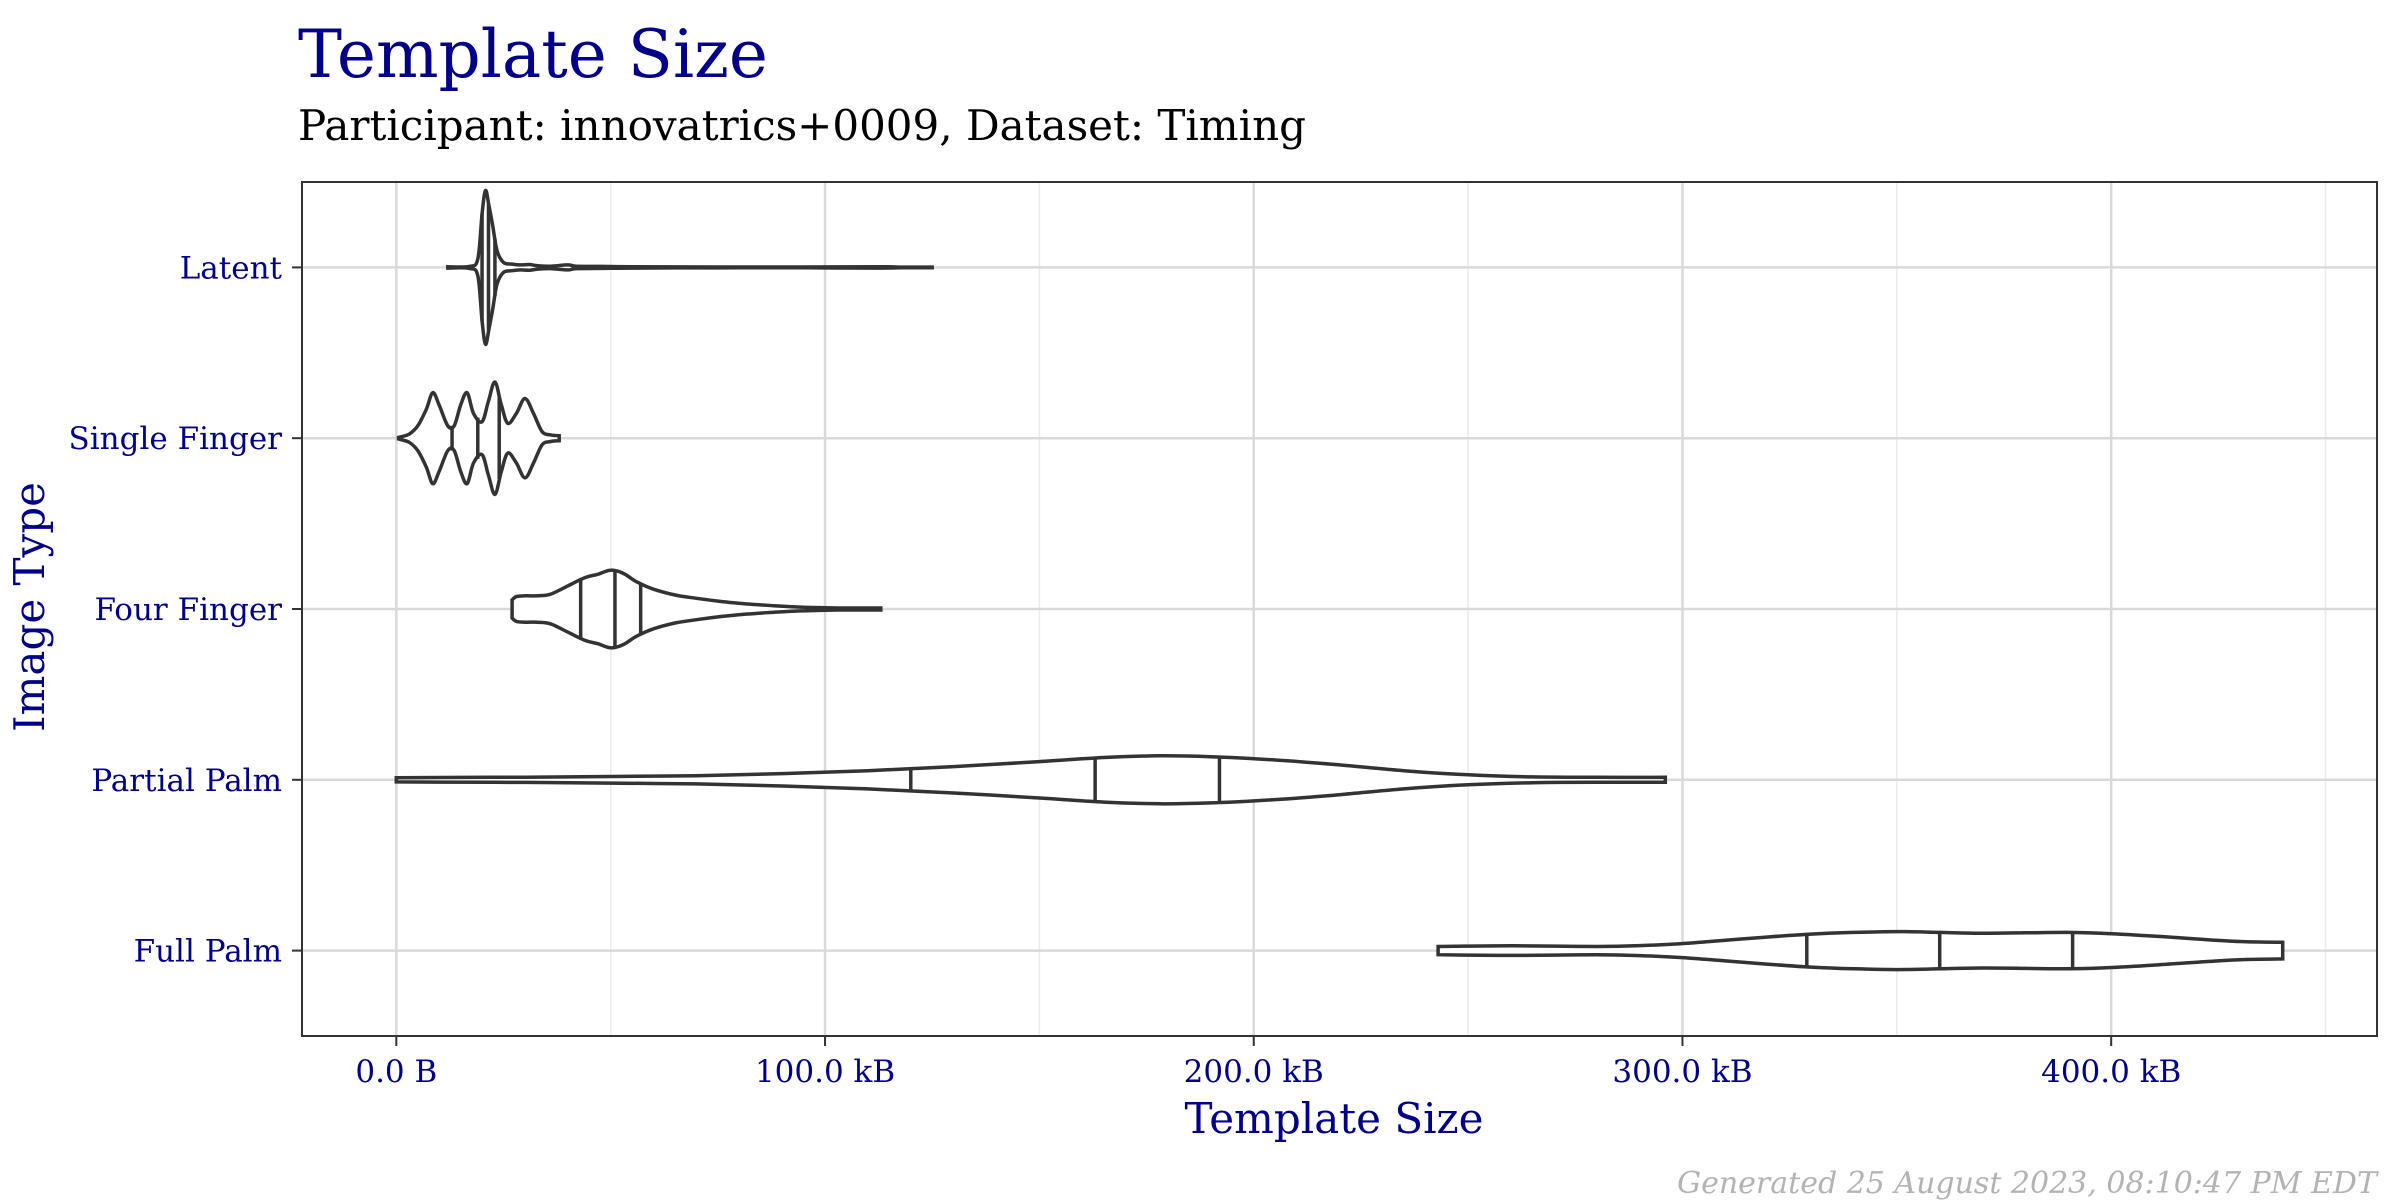  Describe the element at coordinates (29, 607) in the screenshot. I see `y-axis-title: Image Type` at that location.